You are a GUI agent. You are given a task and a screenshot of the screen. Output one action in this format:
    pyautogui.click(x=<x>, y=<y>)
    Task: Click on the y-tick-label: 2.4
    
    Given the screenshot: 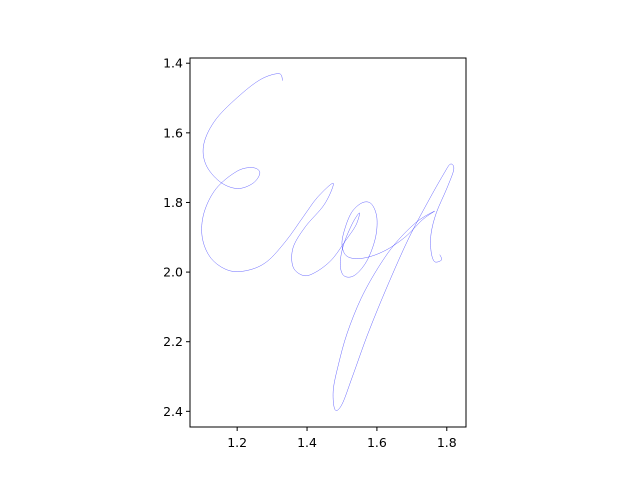 What is the action you would take?
    pyautogui.click(x=173, y=411)
    